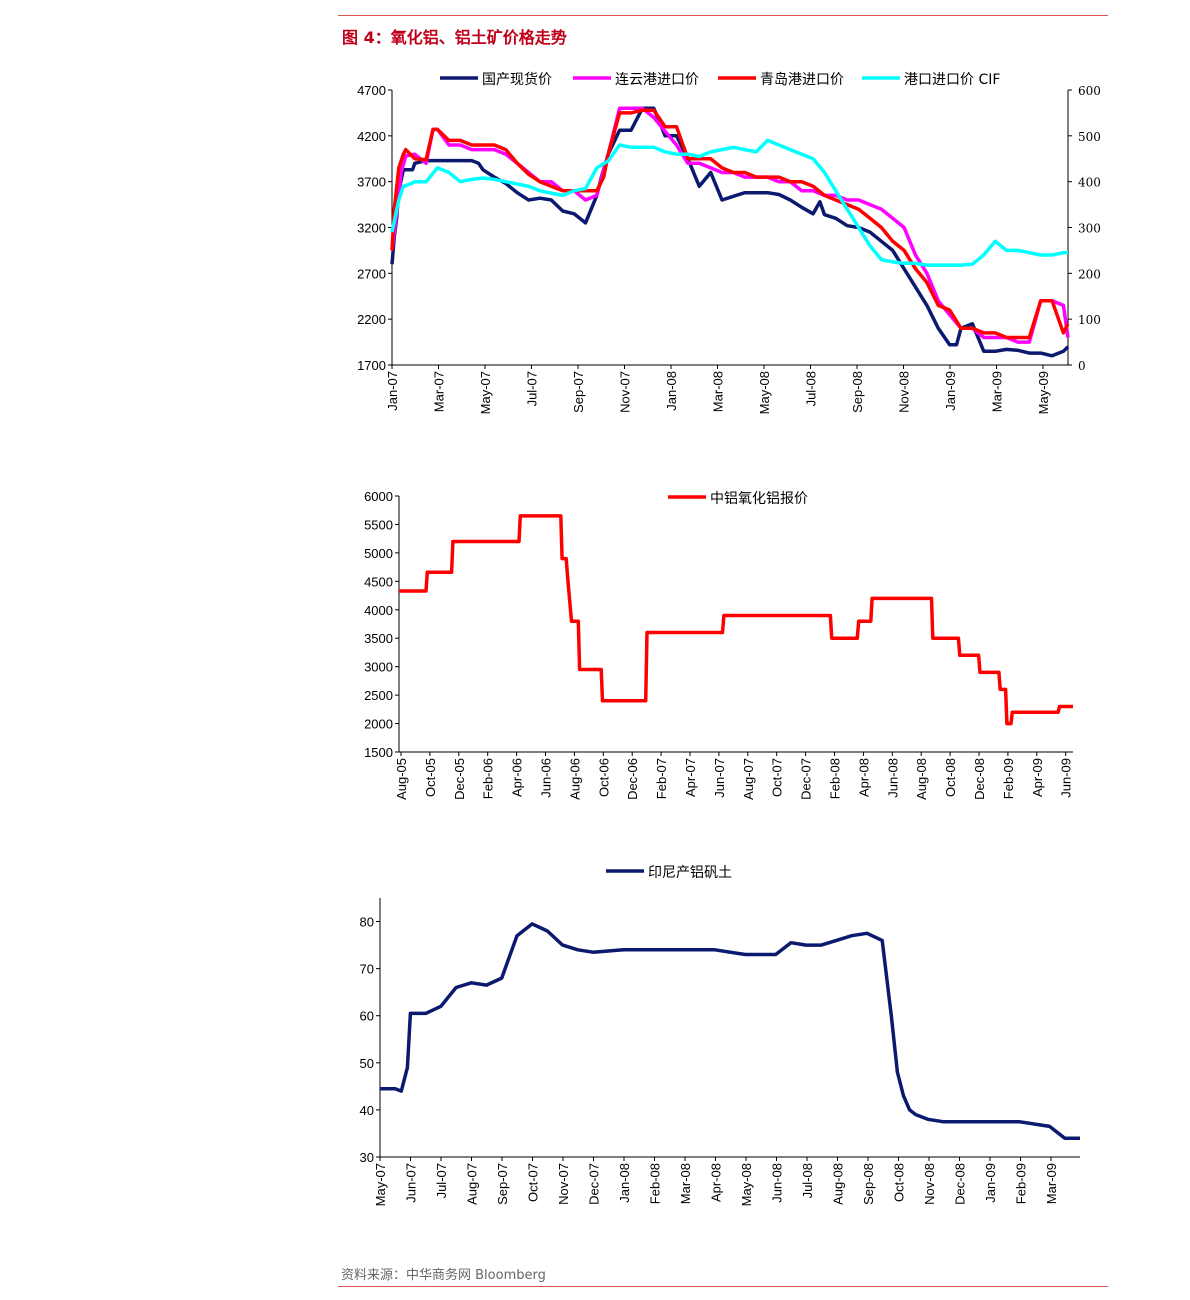 Image resolution: width=1190 pixels, height=1300 pixels. Describe the element at coordinates (371, 365) in the screenshot. I see `y-tick-label: 1700` at that location.